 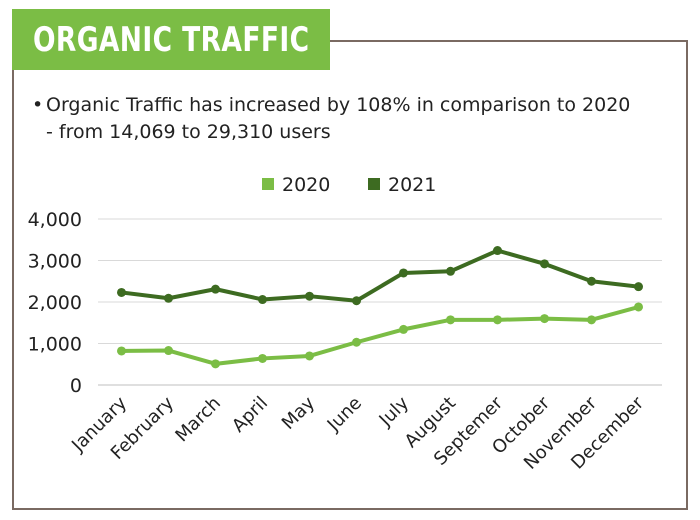 What do you see at coordinates (344, 414) in the screenshot?
I see `x-tick-label: June` at bounding box center [344, 414].